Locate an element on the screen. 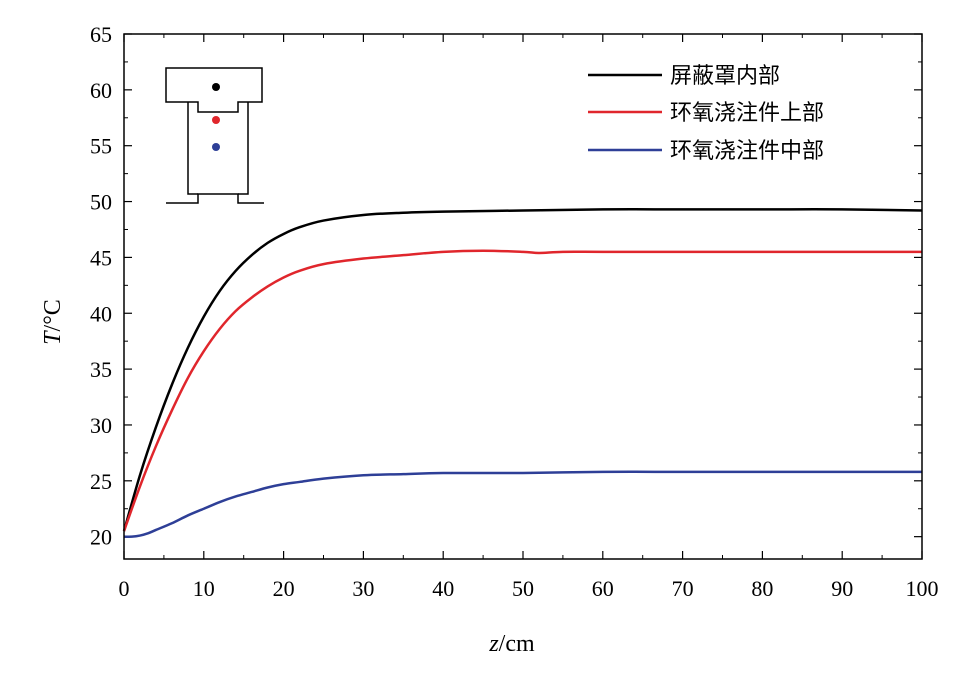 The height and width of the screenshot is (674, 979). x-axis-title: z/cm is located at coordinates (511, 644).